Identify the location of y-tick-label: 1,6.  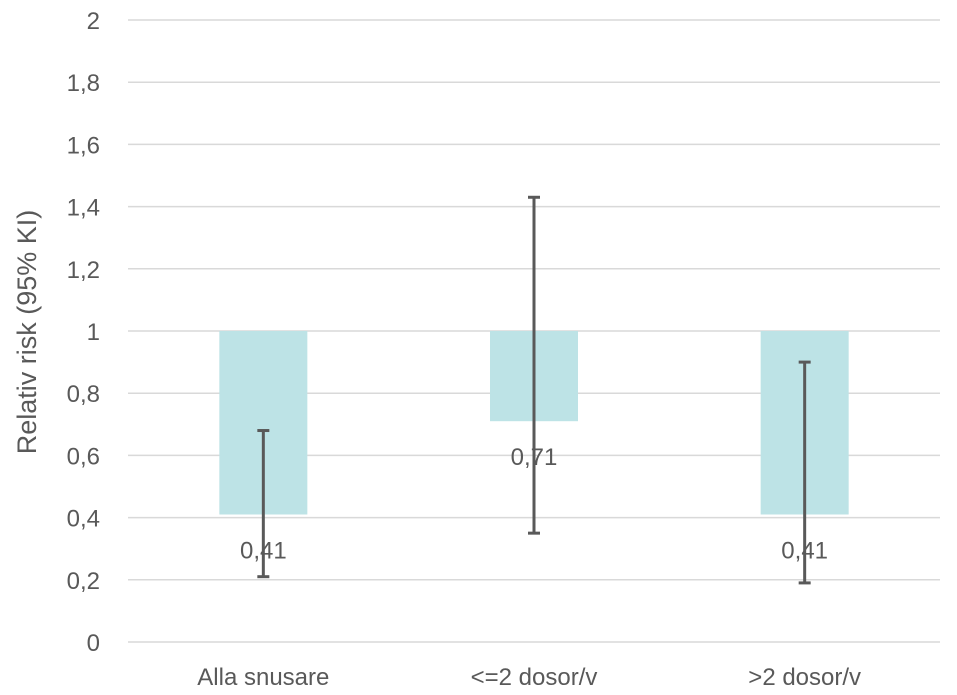
(83, 145).